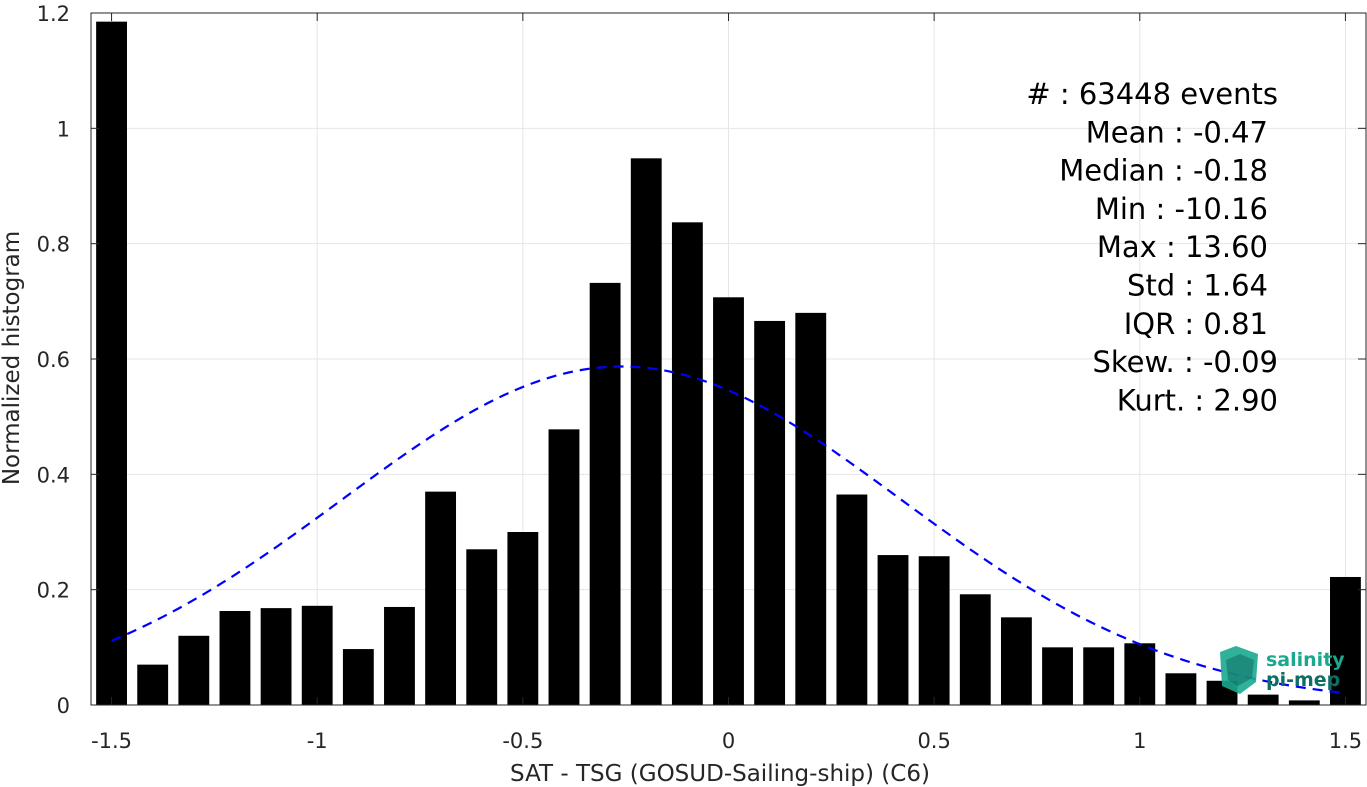 Image resolution: width=1367 pixels, height=787 pixels. What do you see at coordinates (522, 741) in the screenshot?
I see `x-tick-label: -0.5` at bounding box center [522, 741].